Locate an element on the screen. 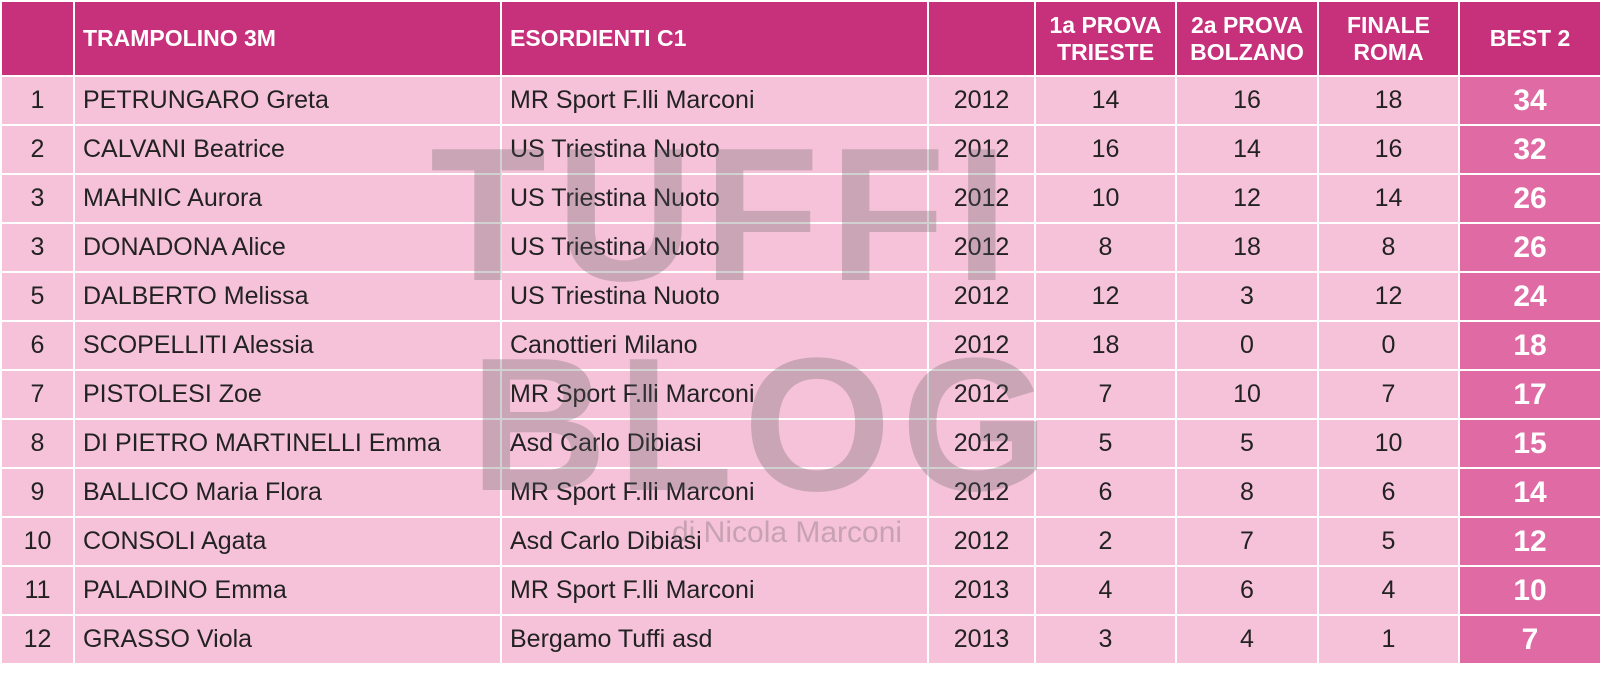  header-cell: FINALE ROMA is located at coordinates (1388, 38).